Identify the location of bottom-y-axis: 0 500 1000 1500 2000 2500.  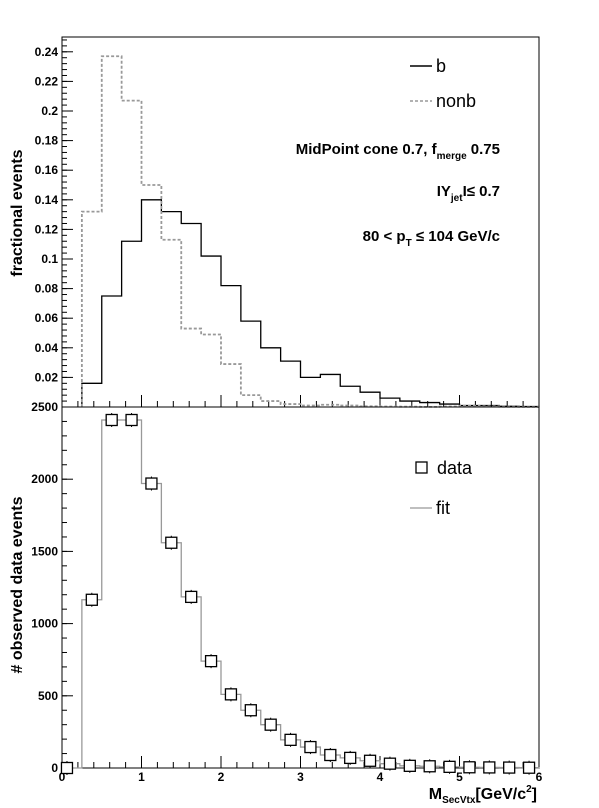
(52, 587).